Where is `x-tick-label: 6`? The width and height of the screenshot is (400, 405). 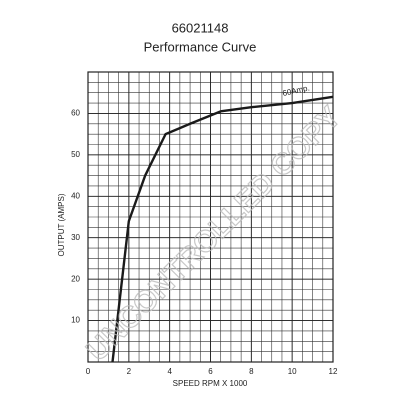 x-tick-label: 6 is located at coordinates (210, 371).